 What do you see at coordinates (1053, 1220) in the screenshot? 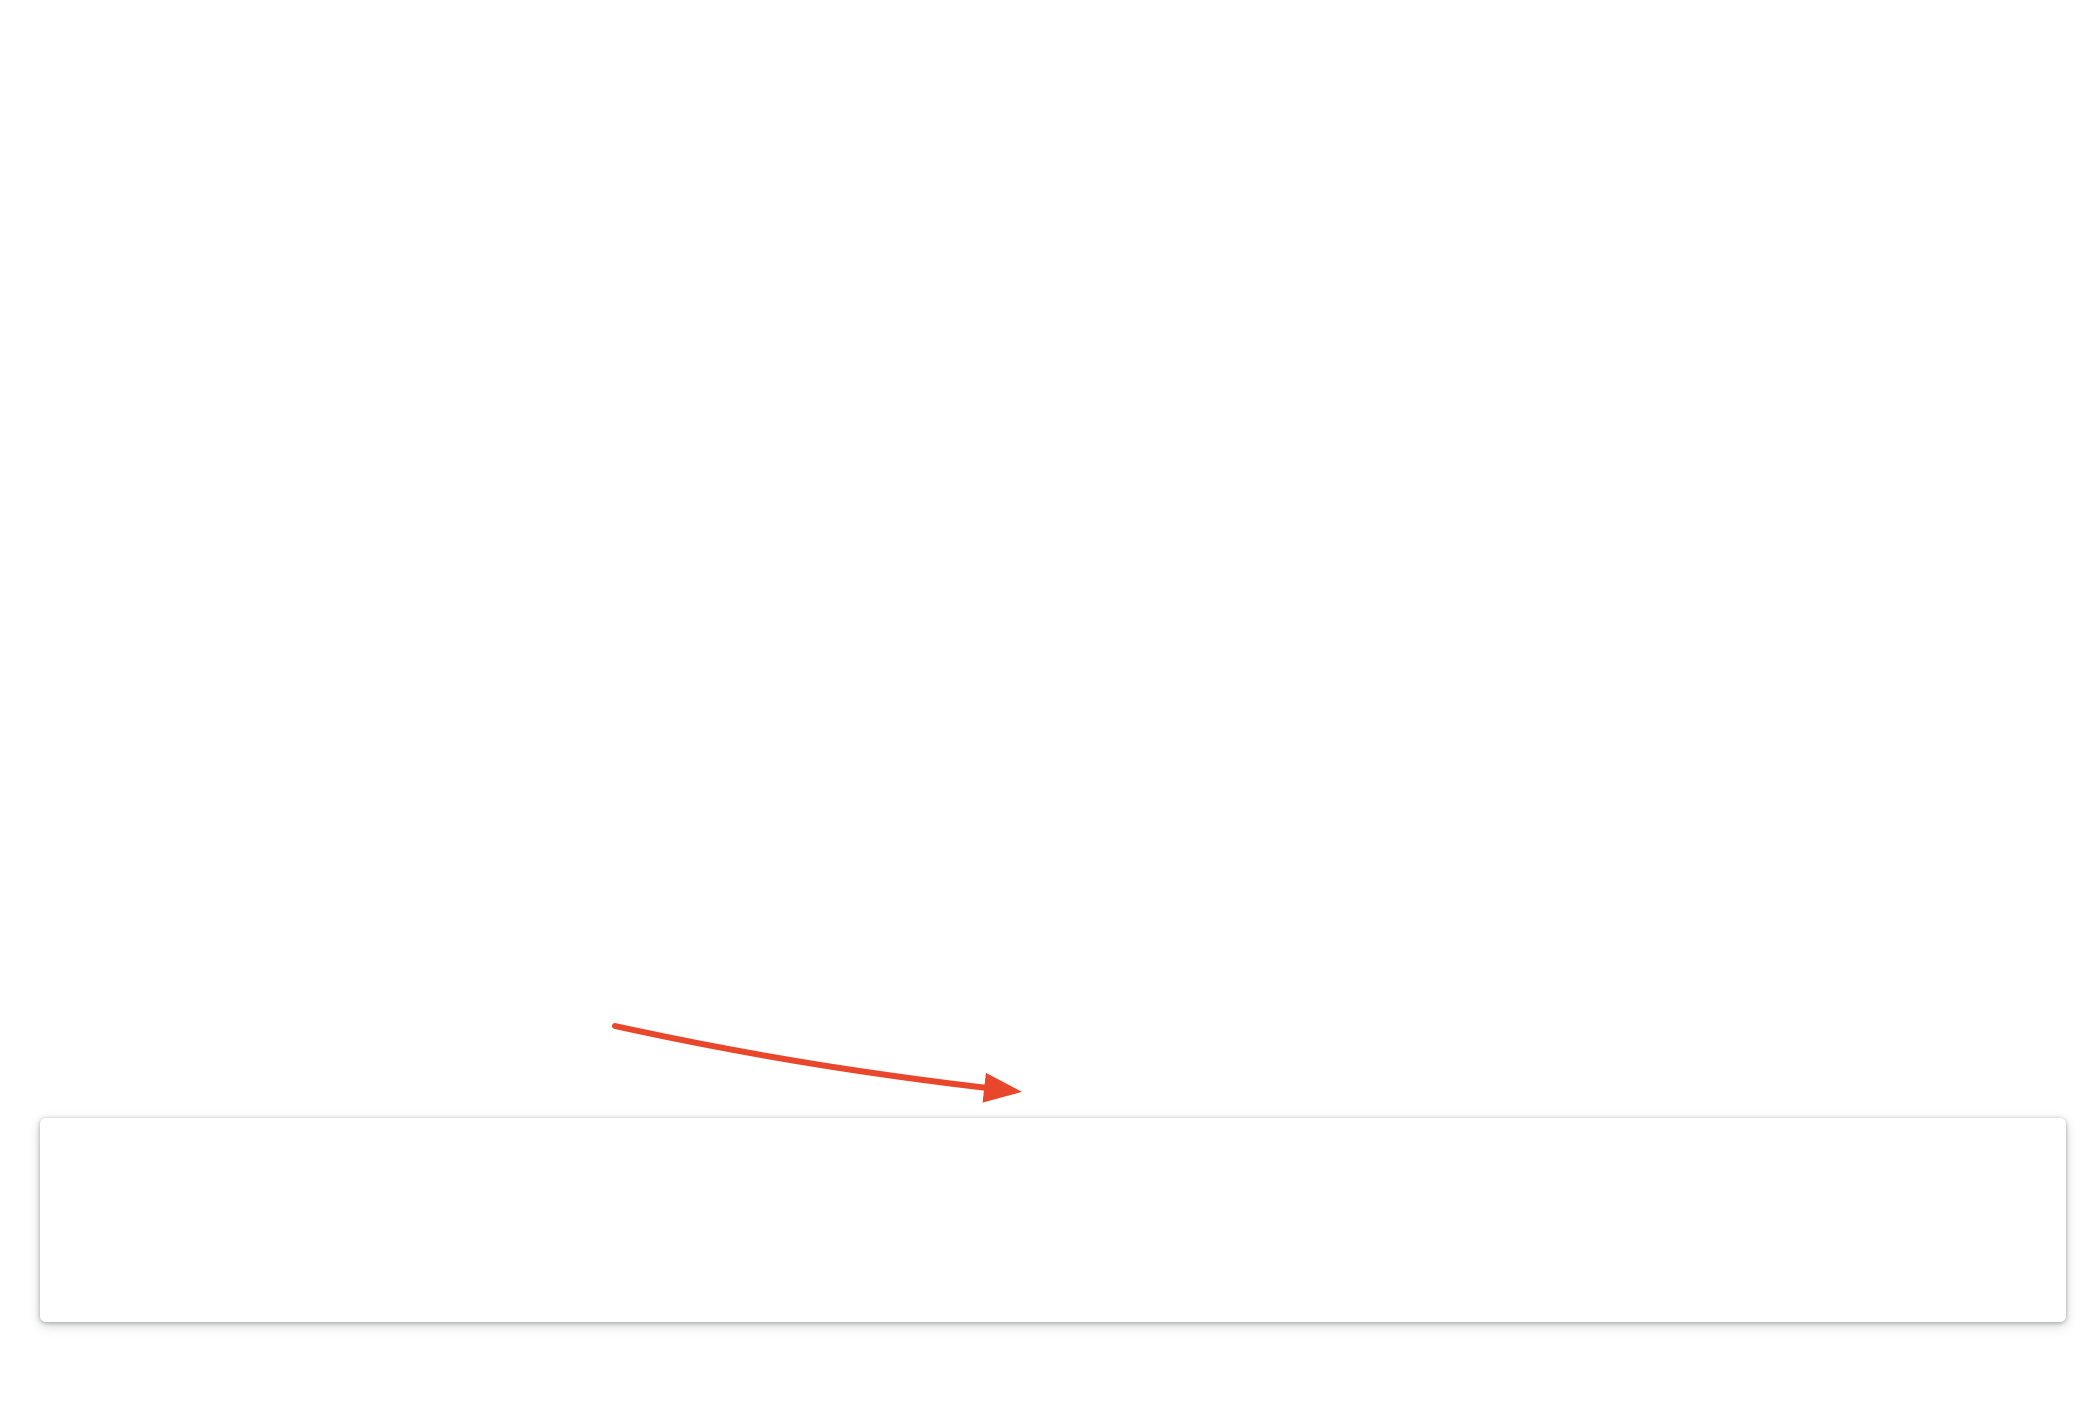
I see `frame-details-panel` at bounding box center [1053, 1220].